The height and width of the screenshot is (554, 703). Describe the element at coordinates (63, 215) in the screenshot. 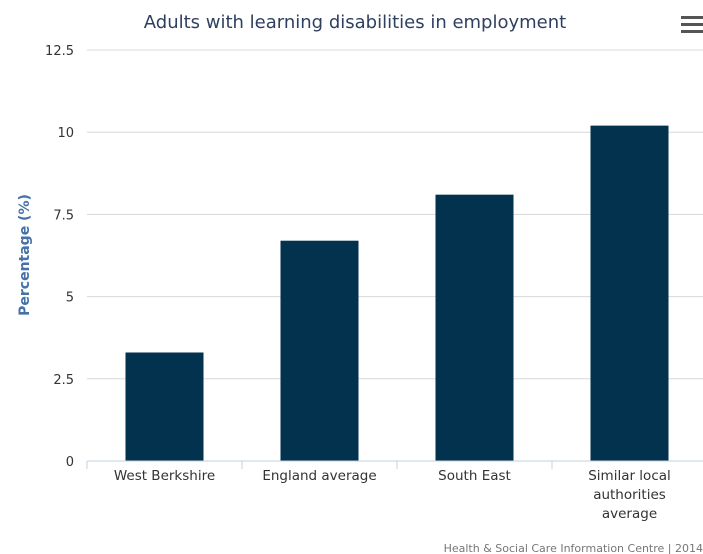

I see `y-tick-label: 7.5` at that location.